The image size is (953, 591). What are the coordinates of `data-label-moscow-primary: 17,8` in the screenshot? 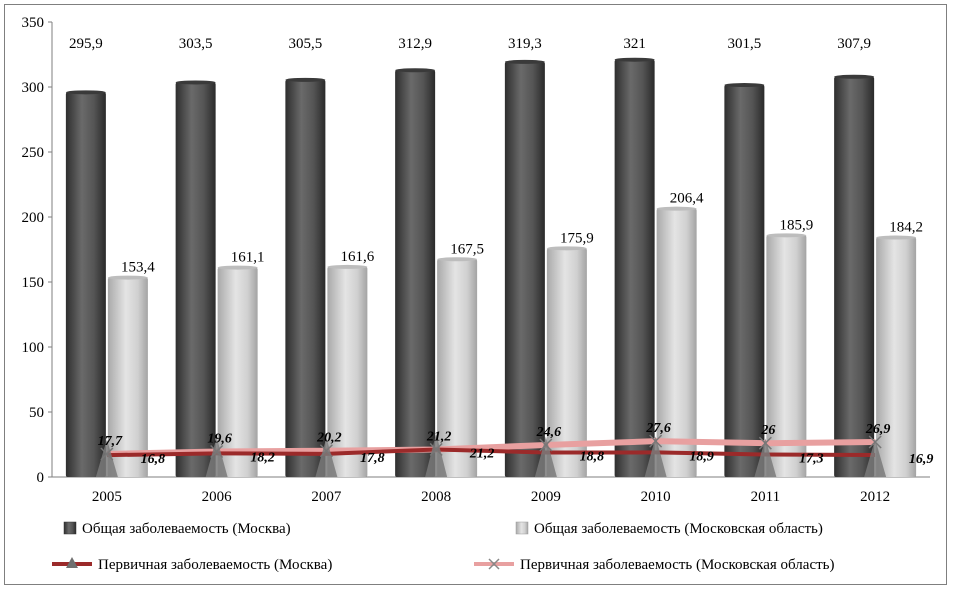 It's located at (372, 458).